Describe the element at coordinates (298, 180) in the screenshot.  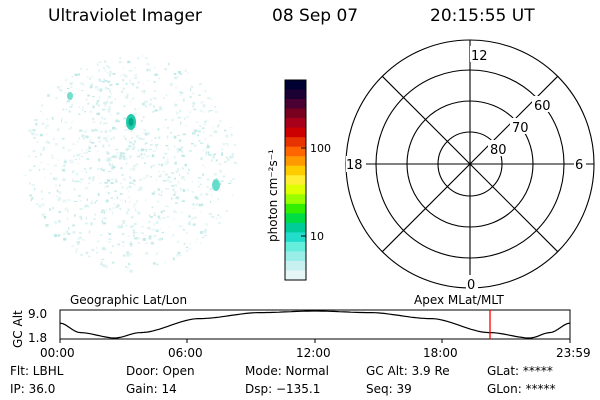
I see `colorbar: 100 10 photon cm⁻²s⁻¹` at that location.